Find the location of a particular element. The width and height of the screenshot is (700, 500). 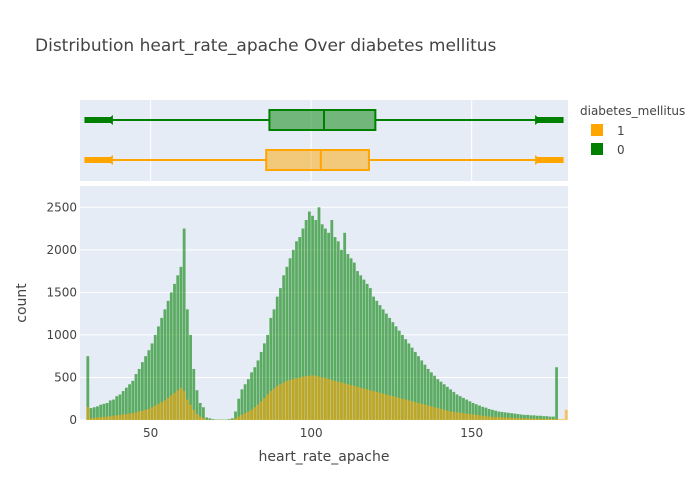

legend-label-0: 0 is located at coordinates (621, 150).